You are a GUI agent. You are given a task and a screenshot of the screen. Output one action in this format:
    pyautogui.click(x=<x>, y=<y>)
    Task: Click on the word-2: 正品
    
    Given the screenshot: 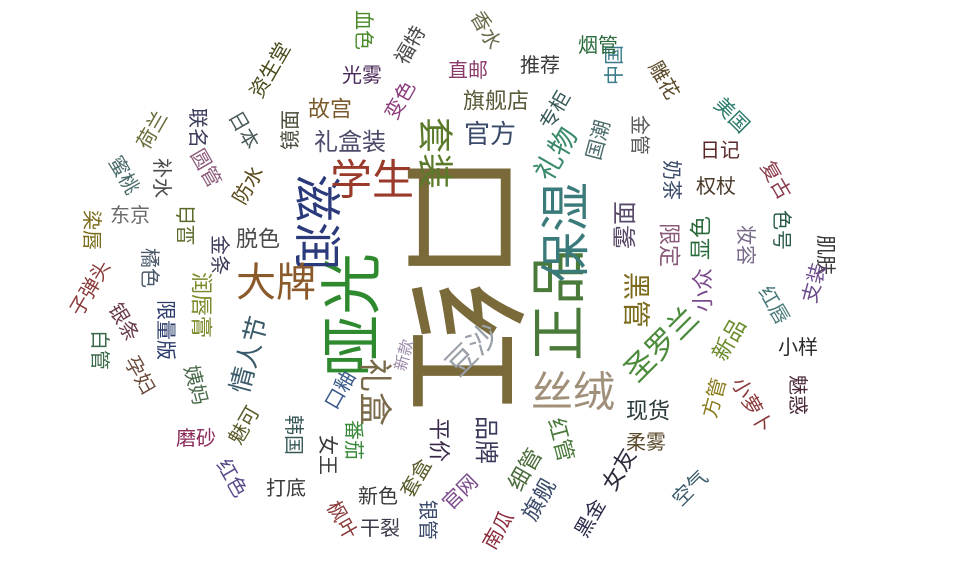 What is the action you would take?
    pyautogui.click(x=560, y=305)
    